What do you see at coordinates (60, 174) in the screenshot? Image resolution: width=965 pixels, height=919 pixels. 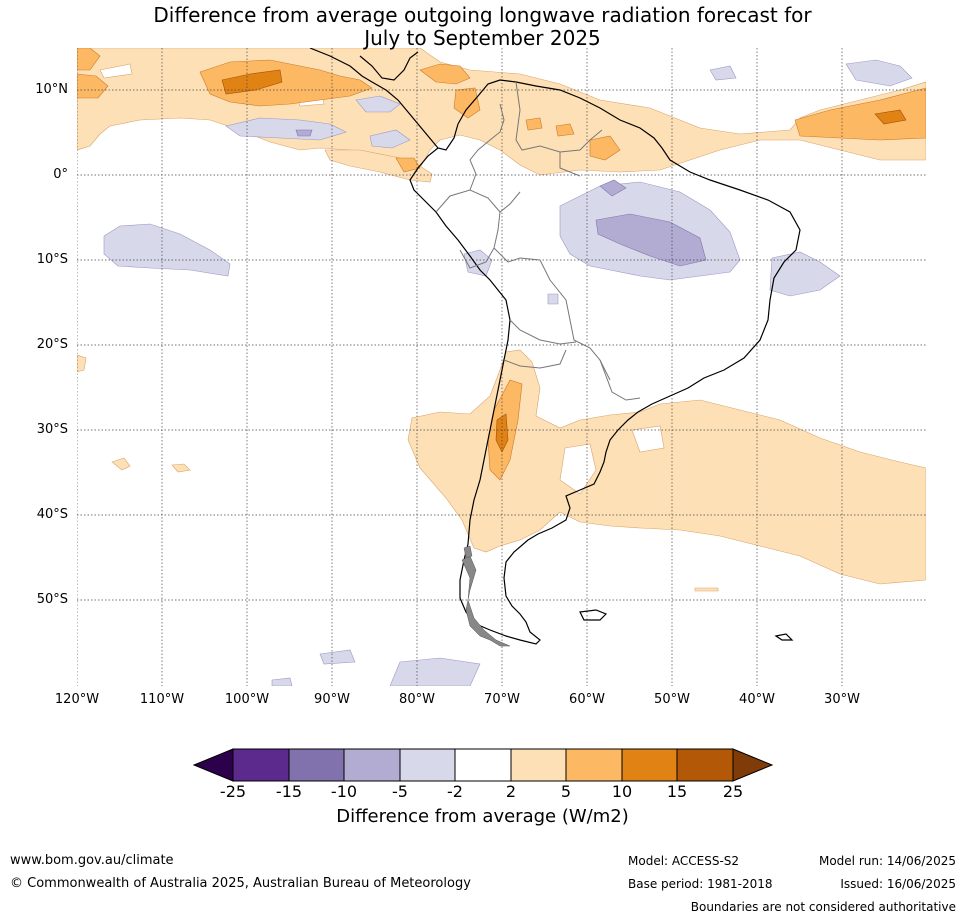 I see `lat-label-0: 0°` at bounding box center [60, 174].